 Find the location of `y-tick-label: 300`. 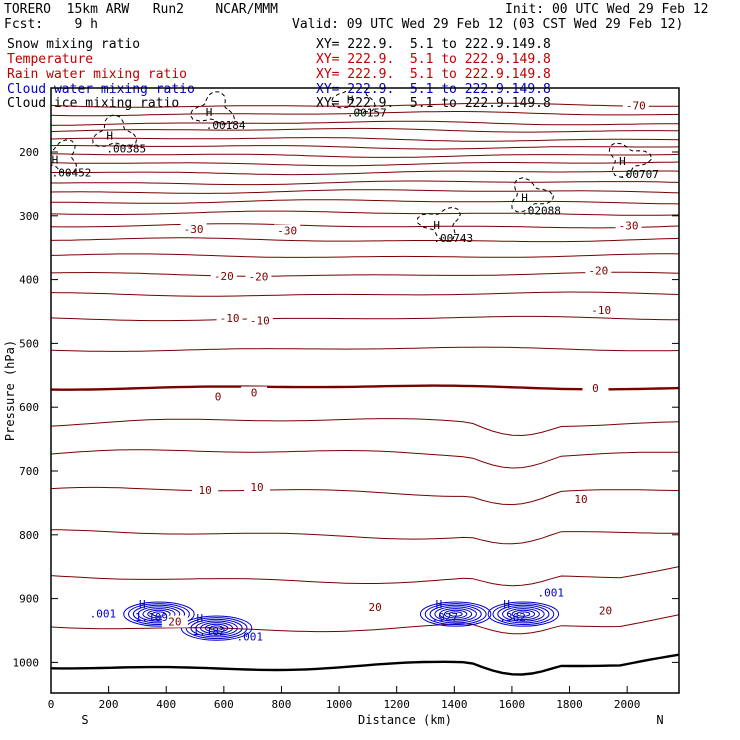

y-tick-label: 300 is located at coordinates (29, 216).